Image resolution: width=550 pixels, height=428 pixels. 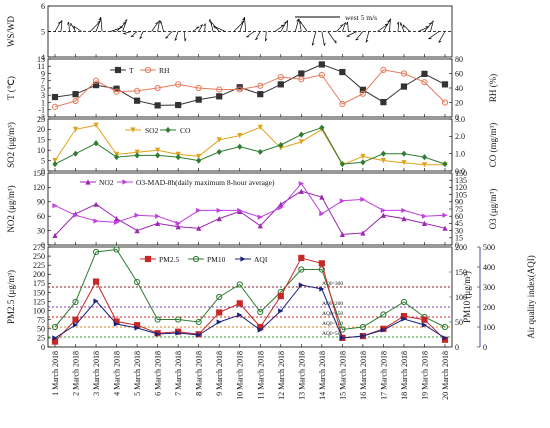 I want to click on axis-title: RH (%), so click(x=493, y=88).